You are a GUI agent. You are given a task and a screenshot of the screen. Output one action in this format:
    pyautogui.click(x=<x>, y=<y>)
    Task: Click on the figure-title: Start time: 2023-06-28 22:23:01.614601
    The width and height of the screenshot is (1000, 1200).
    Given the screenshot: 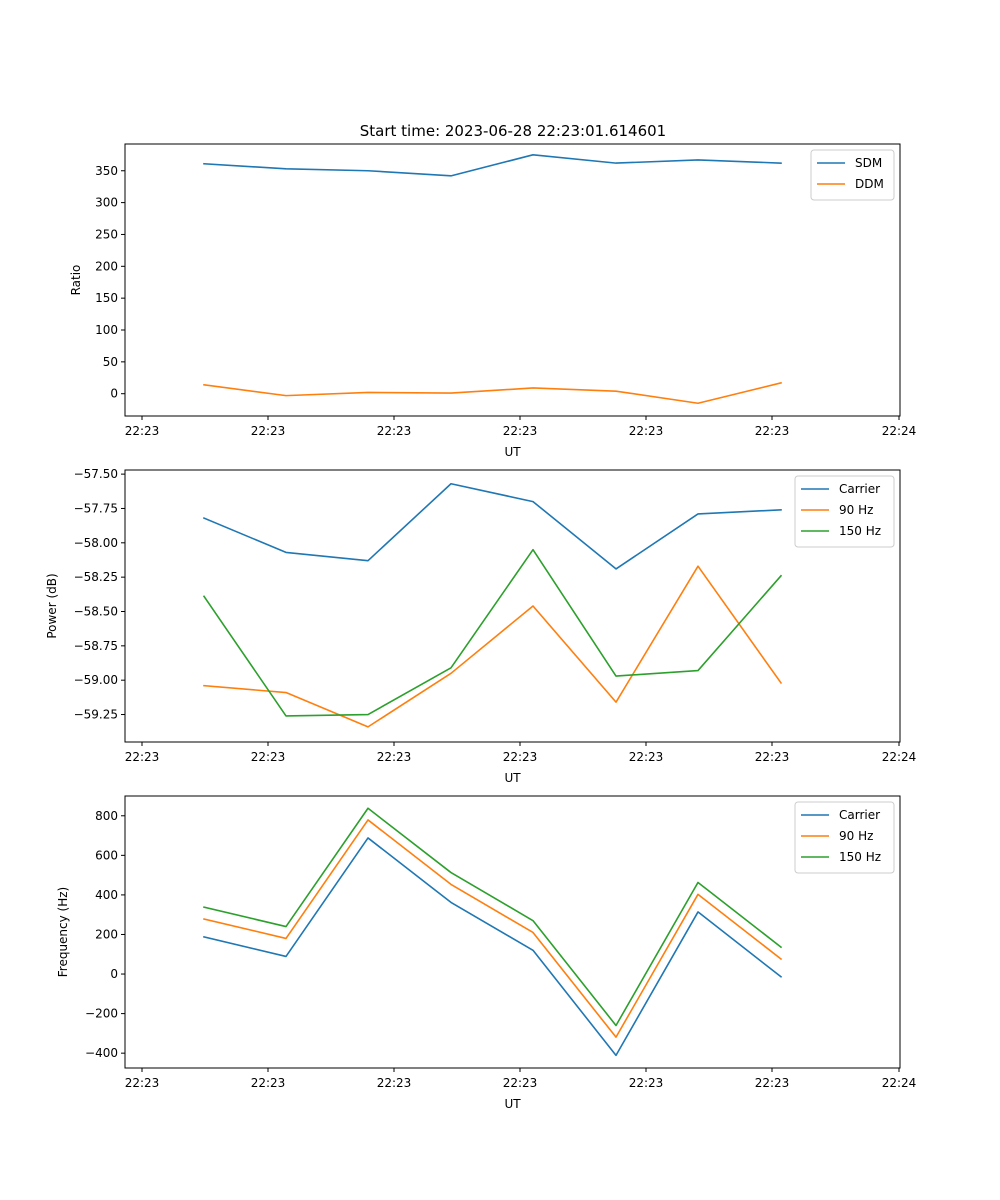 What is the action you would take?
    pyautogui.click(x=513, y=131)
    